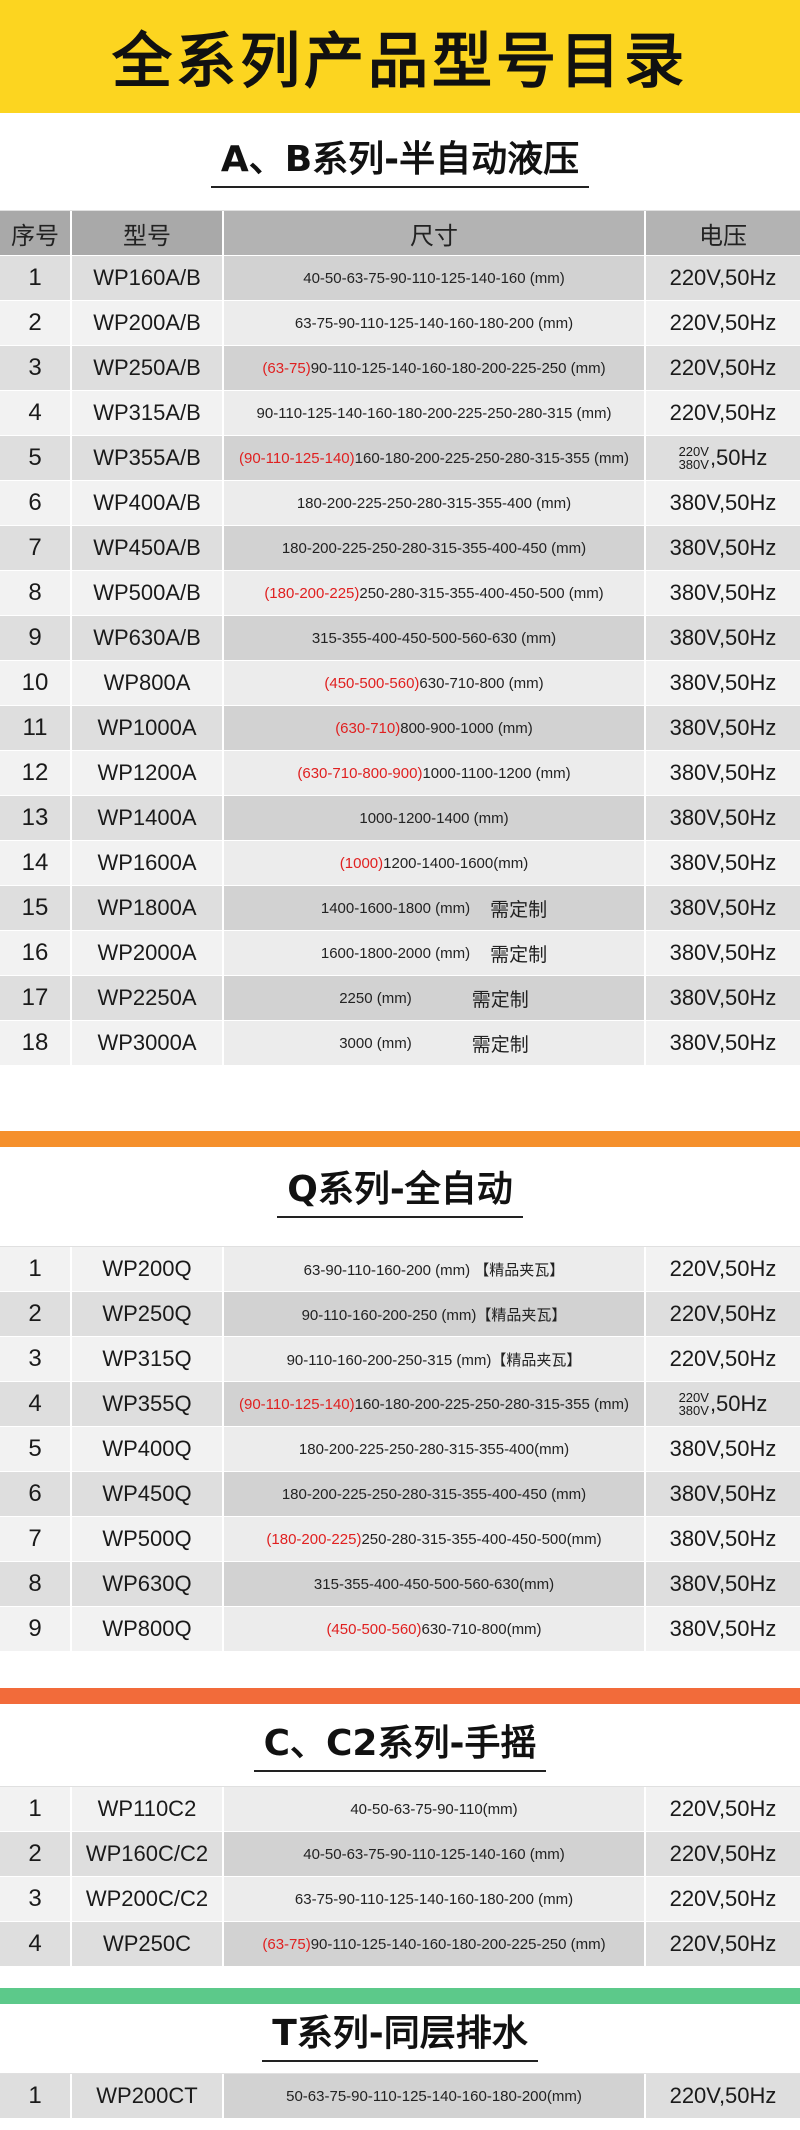 This screenshot has height=2130, width=800. I want to click on size-range: 90-110-125-140-160-180-200-225-250 (mm), so click(458, 1944).